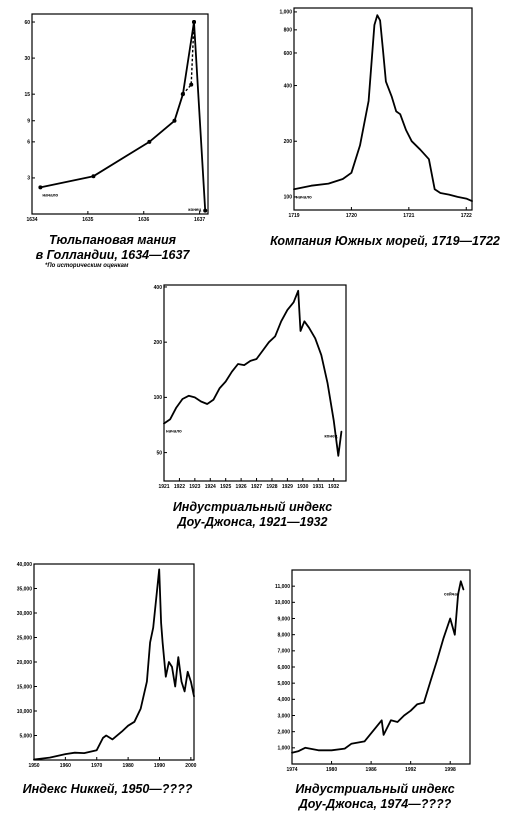 This screenshot has height=817, width=525. Describe the element at coordinates (410, 770) in the screenshot. I see `x-tick-label: 1992` at that location.